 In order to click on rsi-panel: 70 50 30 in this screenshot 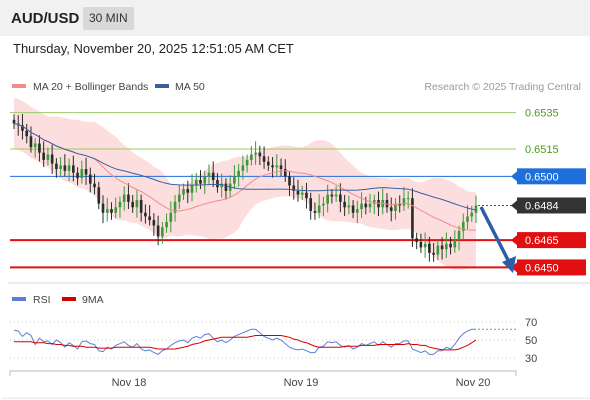, I will do `click(273, 341)`.